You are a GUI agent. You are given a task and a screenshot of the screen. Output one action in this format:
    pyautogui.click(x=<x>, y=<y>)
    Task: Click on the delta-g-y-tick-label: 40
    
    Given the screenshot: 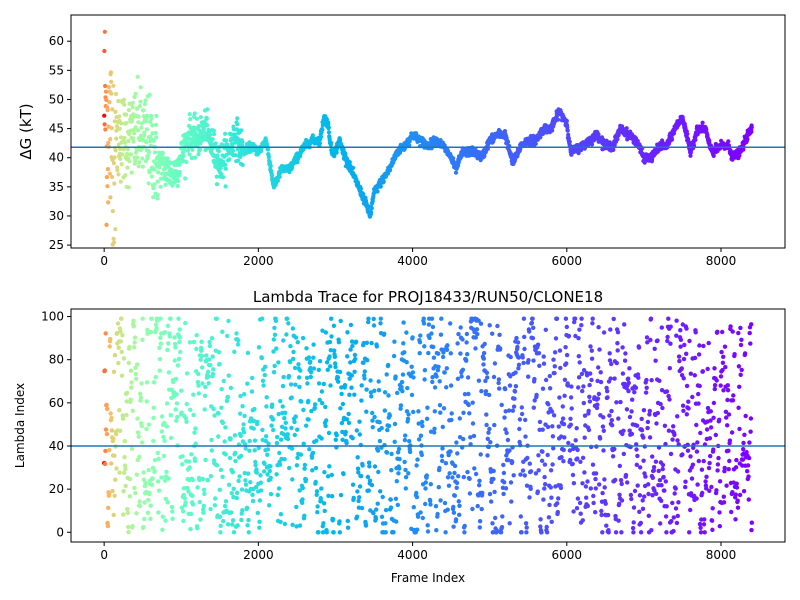 What is the action you would take?
    pyautogui.click(x=56, y=158)
    